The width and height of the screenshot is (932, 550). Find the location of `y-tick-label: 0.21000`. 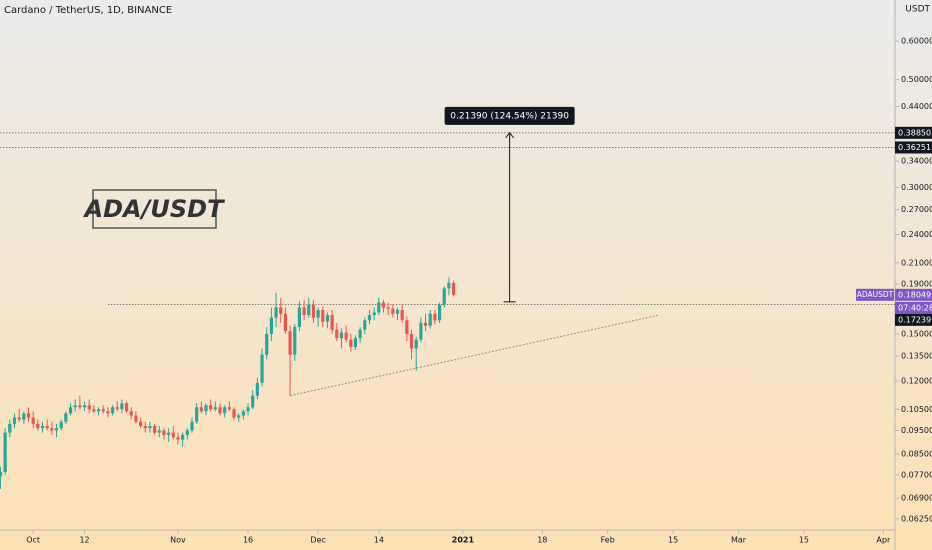

y-tick-label: 0.21000 is located at coordinates (916, 262).